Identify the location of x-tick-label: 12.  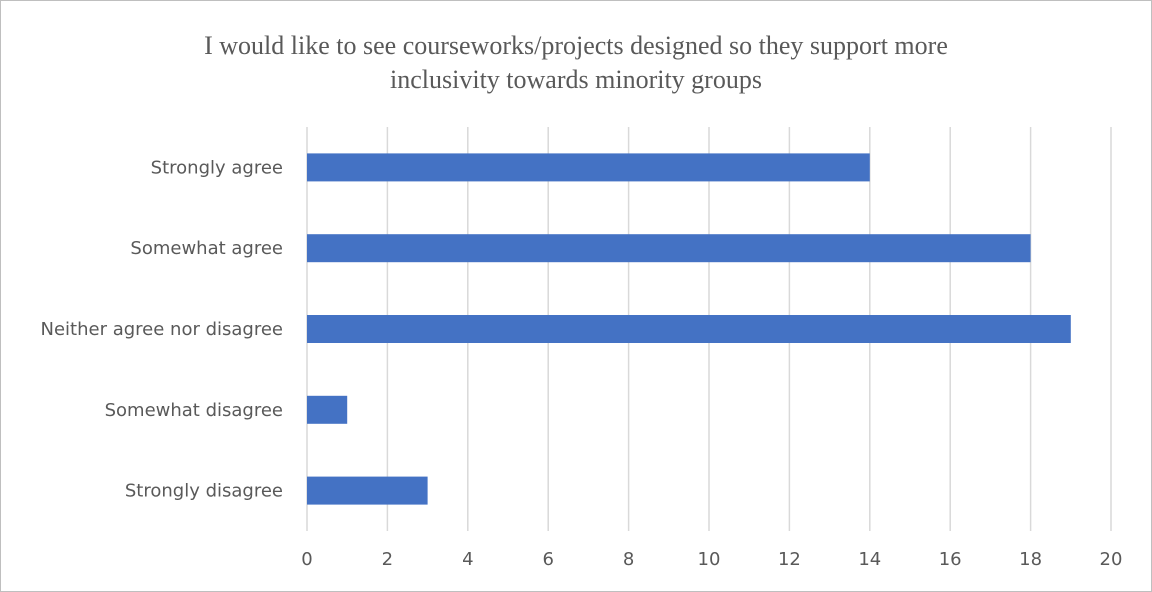
(789, 559).